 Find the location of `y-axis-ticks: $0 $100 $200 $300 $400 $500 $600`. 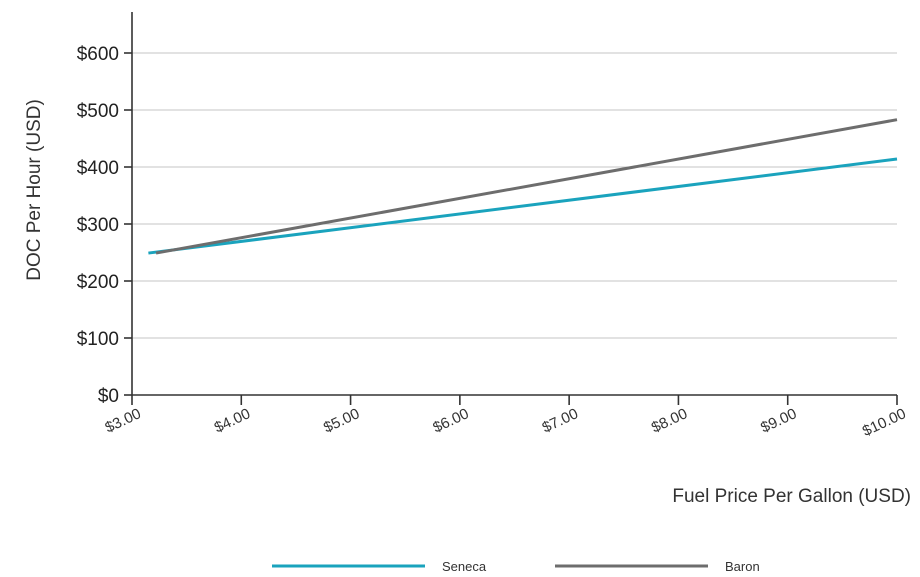

y-axis-ticks: $0 $100 $200 $300 $400 $500 $600 is located at coordinates (104, 225).